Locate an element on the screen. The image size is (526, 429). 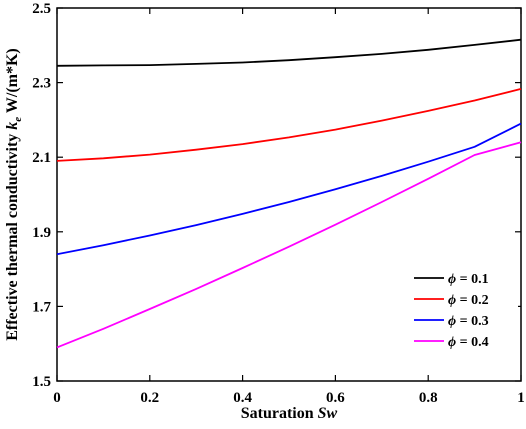
legend-label-value: = 0.2 is located at coordinates (472, 300).